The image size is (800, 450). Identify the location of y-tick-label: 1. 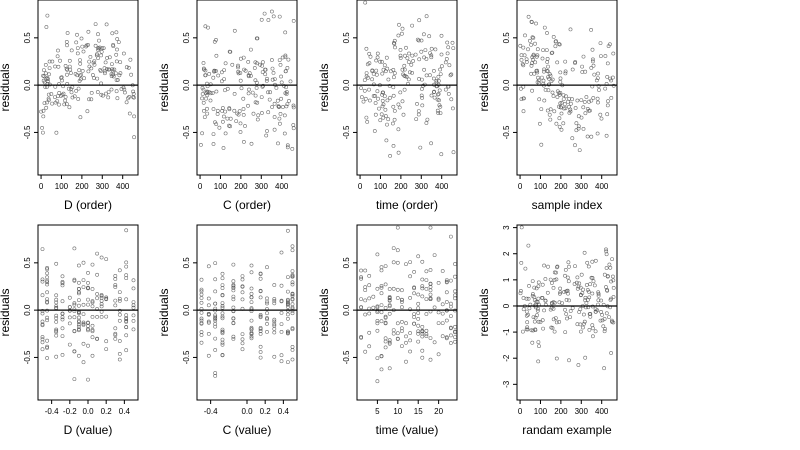
(506, 279).